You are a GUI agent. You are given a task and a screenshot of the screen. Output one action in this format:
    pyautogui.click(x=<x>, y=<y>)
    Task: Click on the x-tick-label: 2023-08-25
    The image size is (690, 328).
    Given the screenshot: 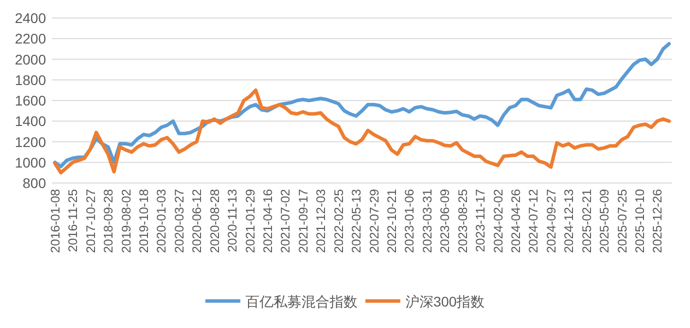 What is the action you would take?
    pyautogui.click(x=463, y=220)
    